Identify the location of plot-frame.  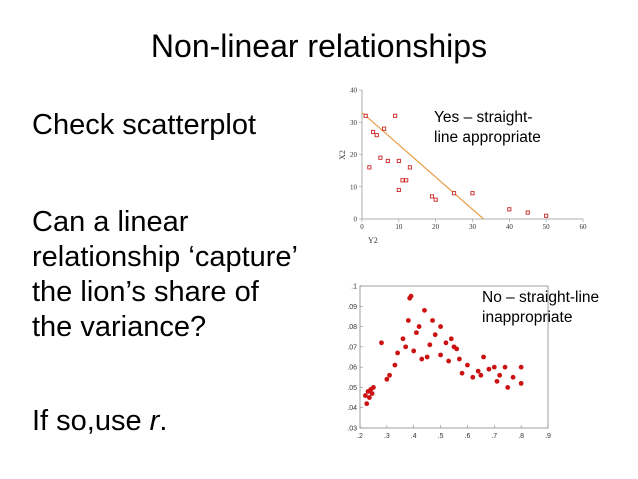
(454, 357).